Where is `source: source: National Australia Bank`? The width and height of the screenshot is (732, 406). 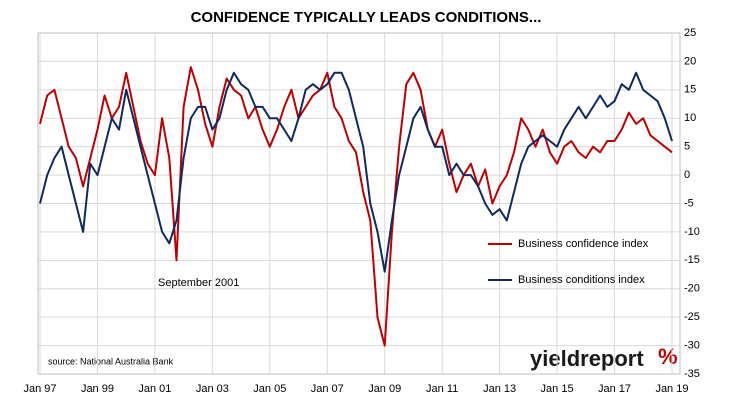 source: source: National Australia Bank is located at coordinates (111, 361).